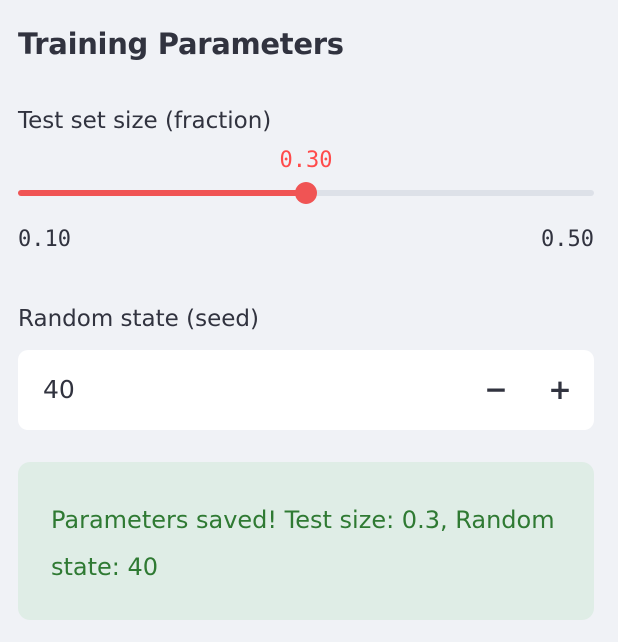 The height and width of the screenshot is (642, 618). Describe the element at coordinates (138, 319) in the screenshot. I see `random-state-label: Random state (seed)` at that location.